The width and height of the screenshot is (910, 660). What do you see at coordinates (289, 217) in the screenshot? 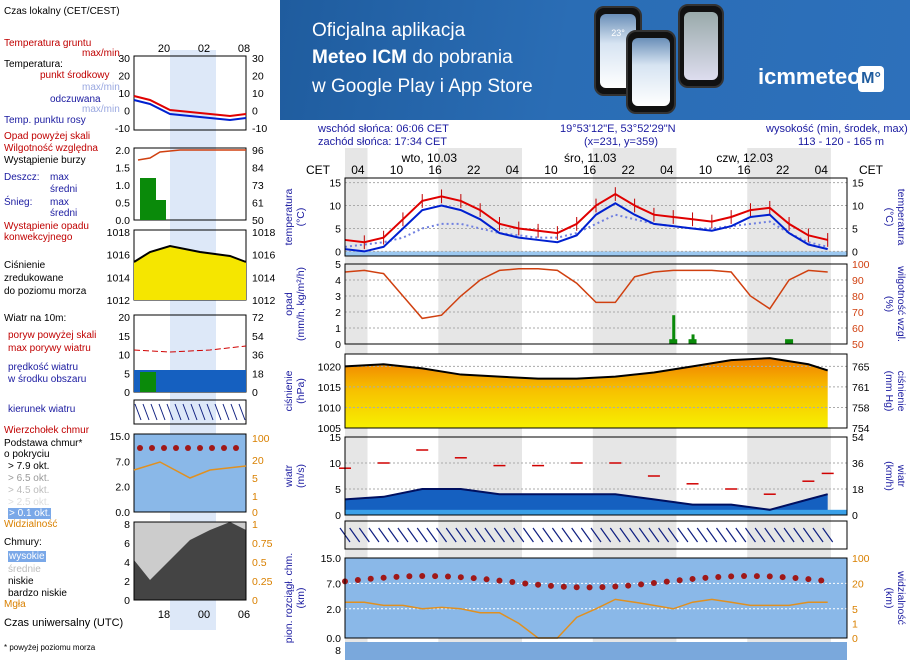
I see `temp-title-left: temperatura` at bounding box center [289, 217].